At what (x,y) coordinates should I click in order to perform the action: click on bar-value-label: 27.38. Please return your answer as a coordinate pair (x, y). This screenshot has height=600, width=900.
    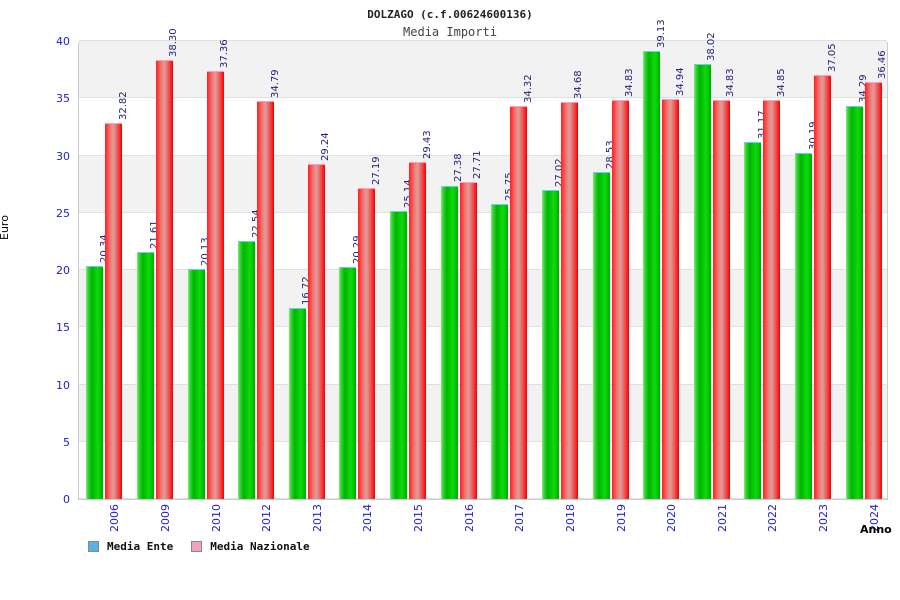
    Looking at the image, I should click on (459, 168).